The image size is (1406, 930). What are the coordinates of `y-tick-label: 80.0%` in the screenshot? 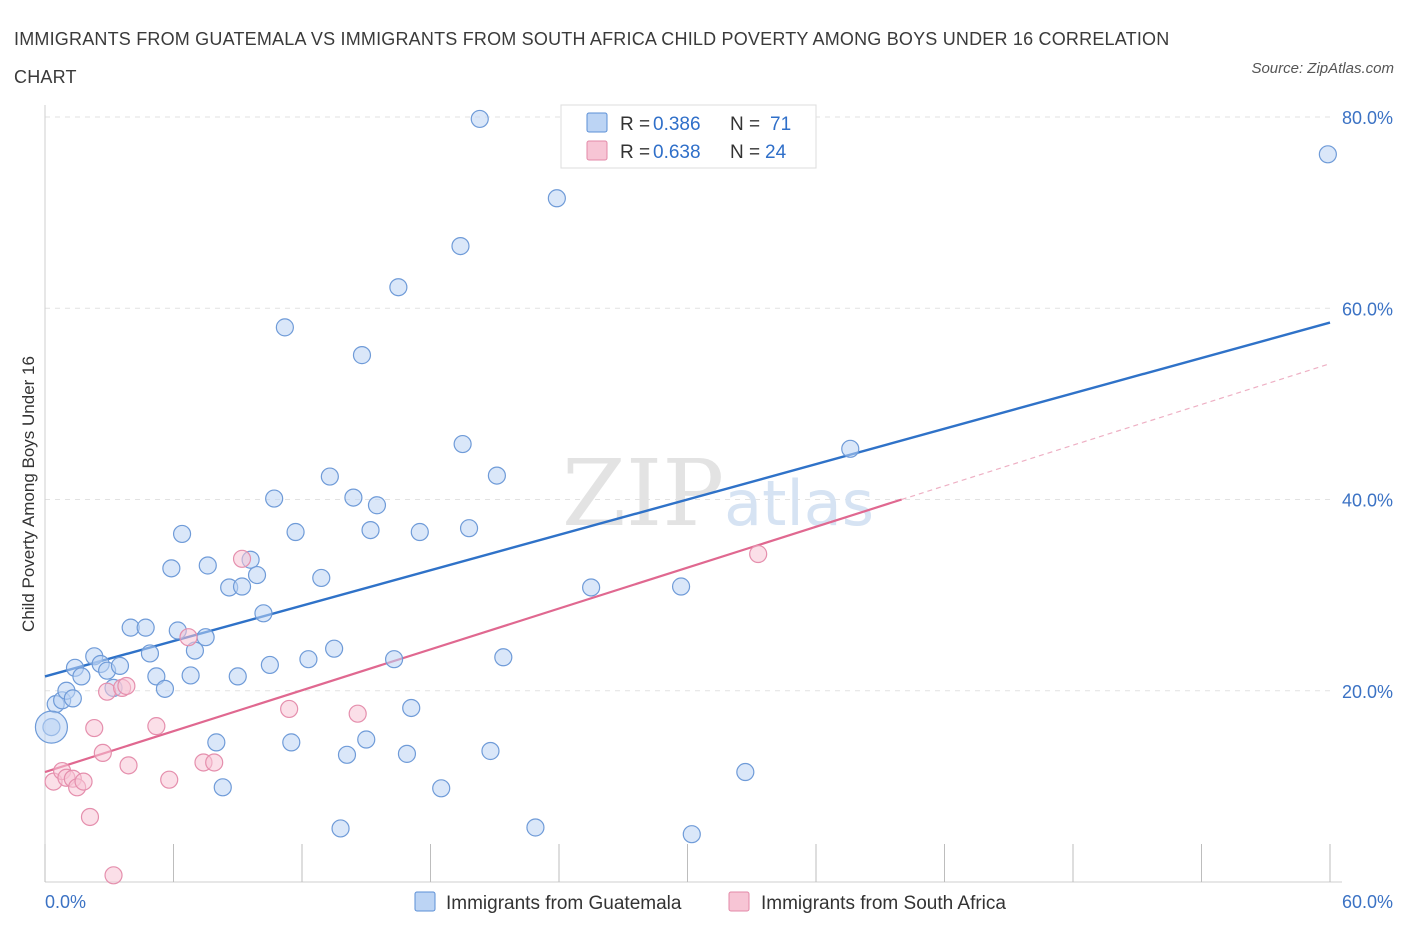 It's located at (1367, 118).